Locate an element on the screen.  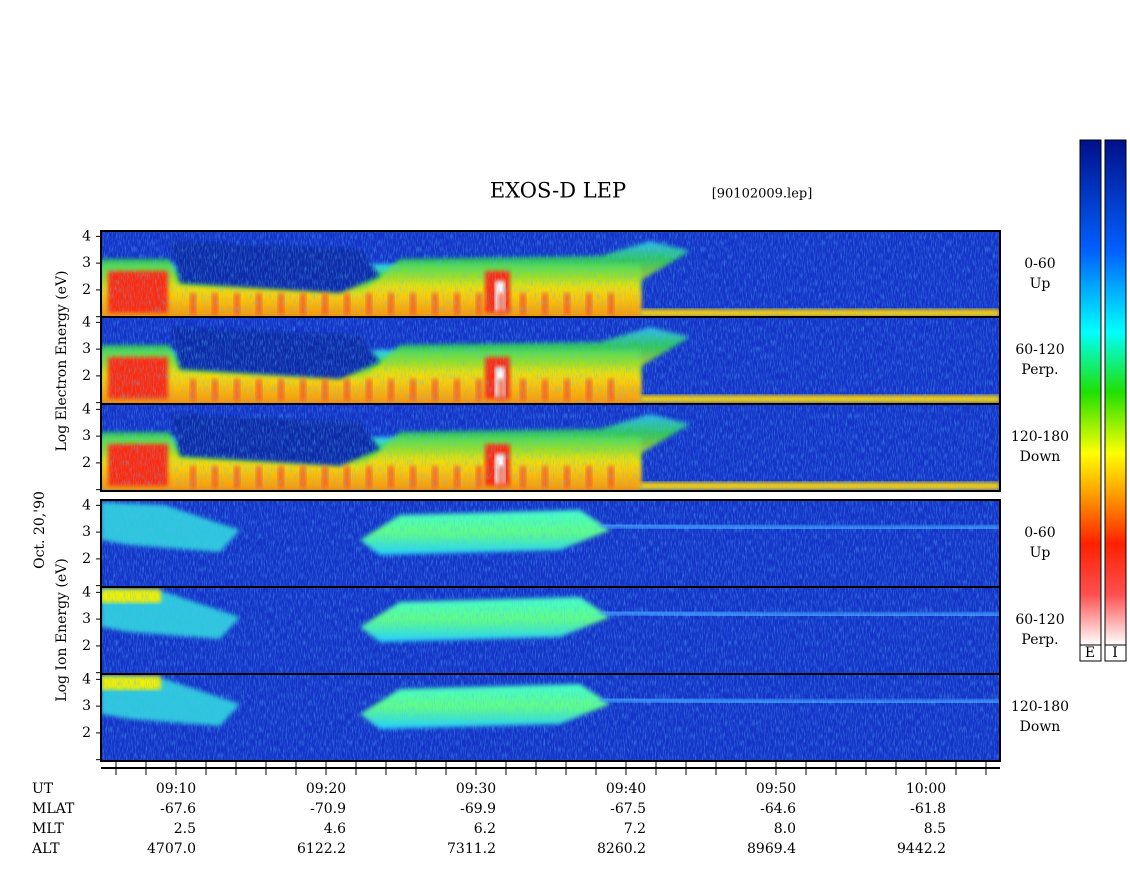
ephemeris-value: 9442.2 is located at coordinates (921, 849).